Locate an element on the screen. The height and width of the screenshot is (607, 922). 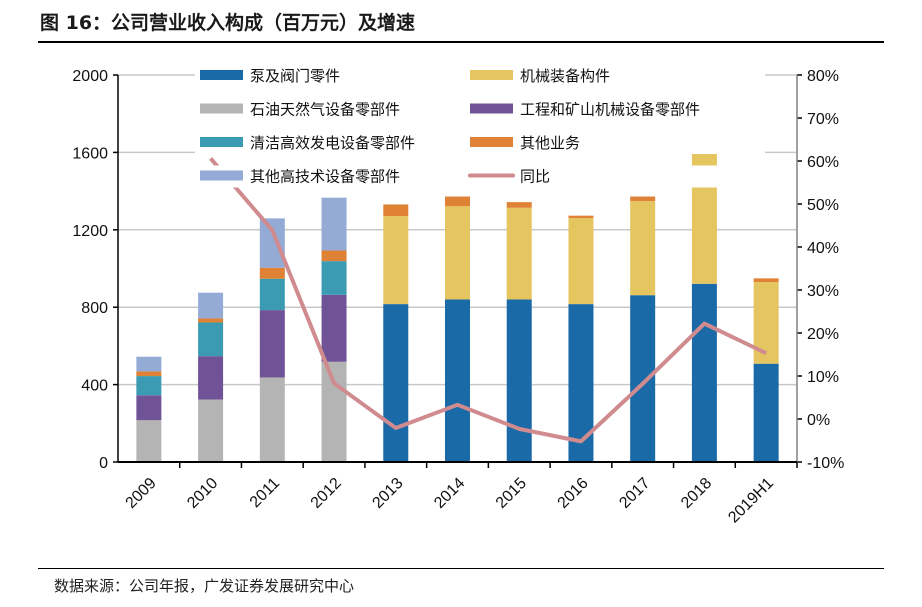
legend-label: 同比 is located at coordinates (535, 177).